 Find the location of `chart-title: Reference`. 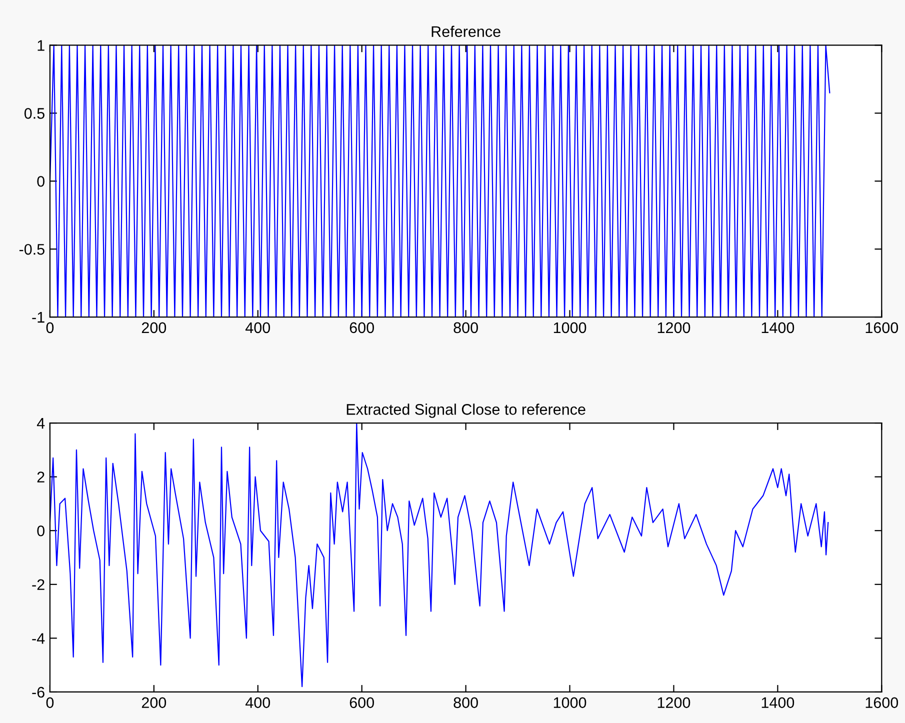

chart-title: Reference is located at coordinates (466, 32).